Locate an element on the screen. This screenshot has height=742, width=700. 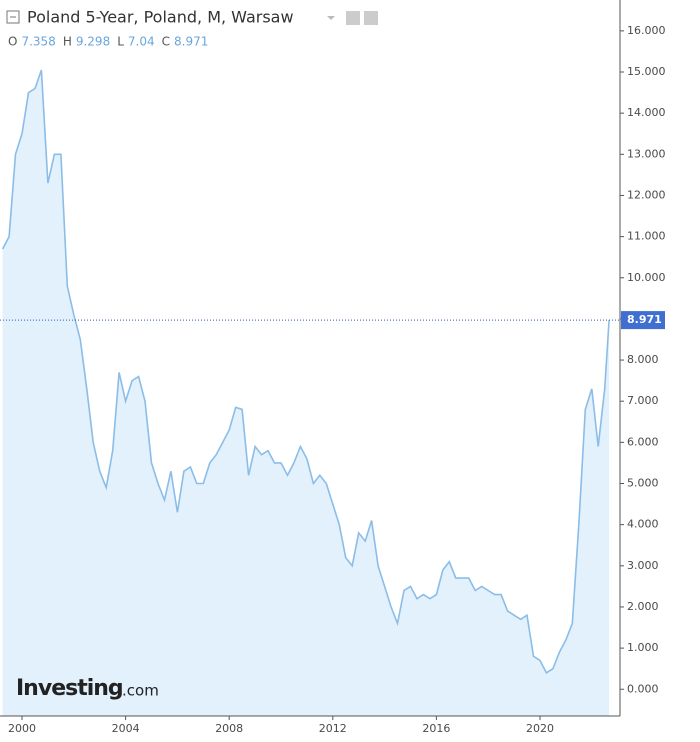
collapse-icon is located at coordinates (13, 17).